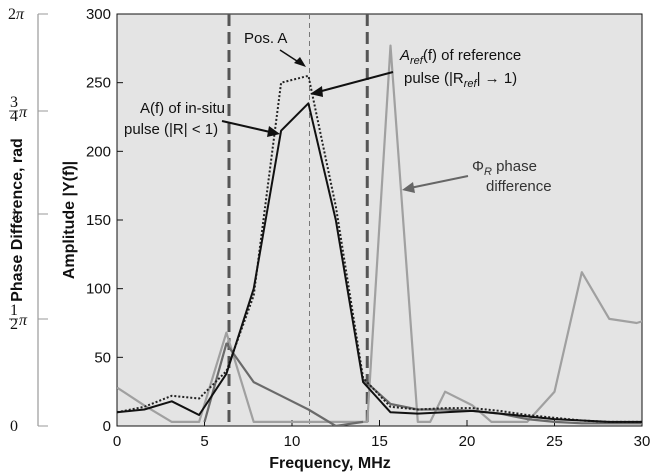  I want to click on y-tick-label: 300, so click(98, 14).